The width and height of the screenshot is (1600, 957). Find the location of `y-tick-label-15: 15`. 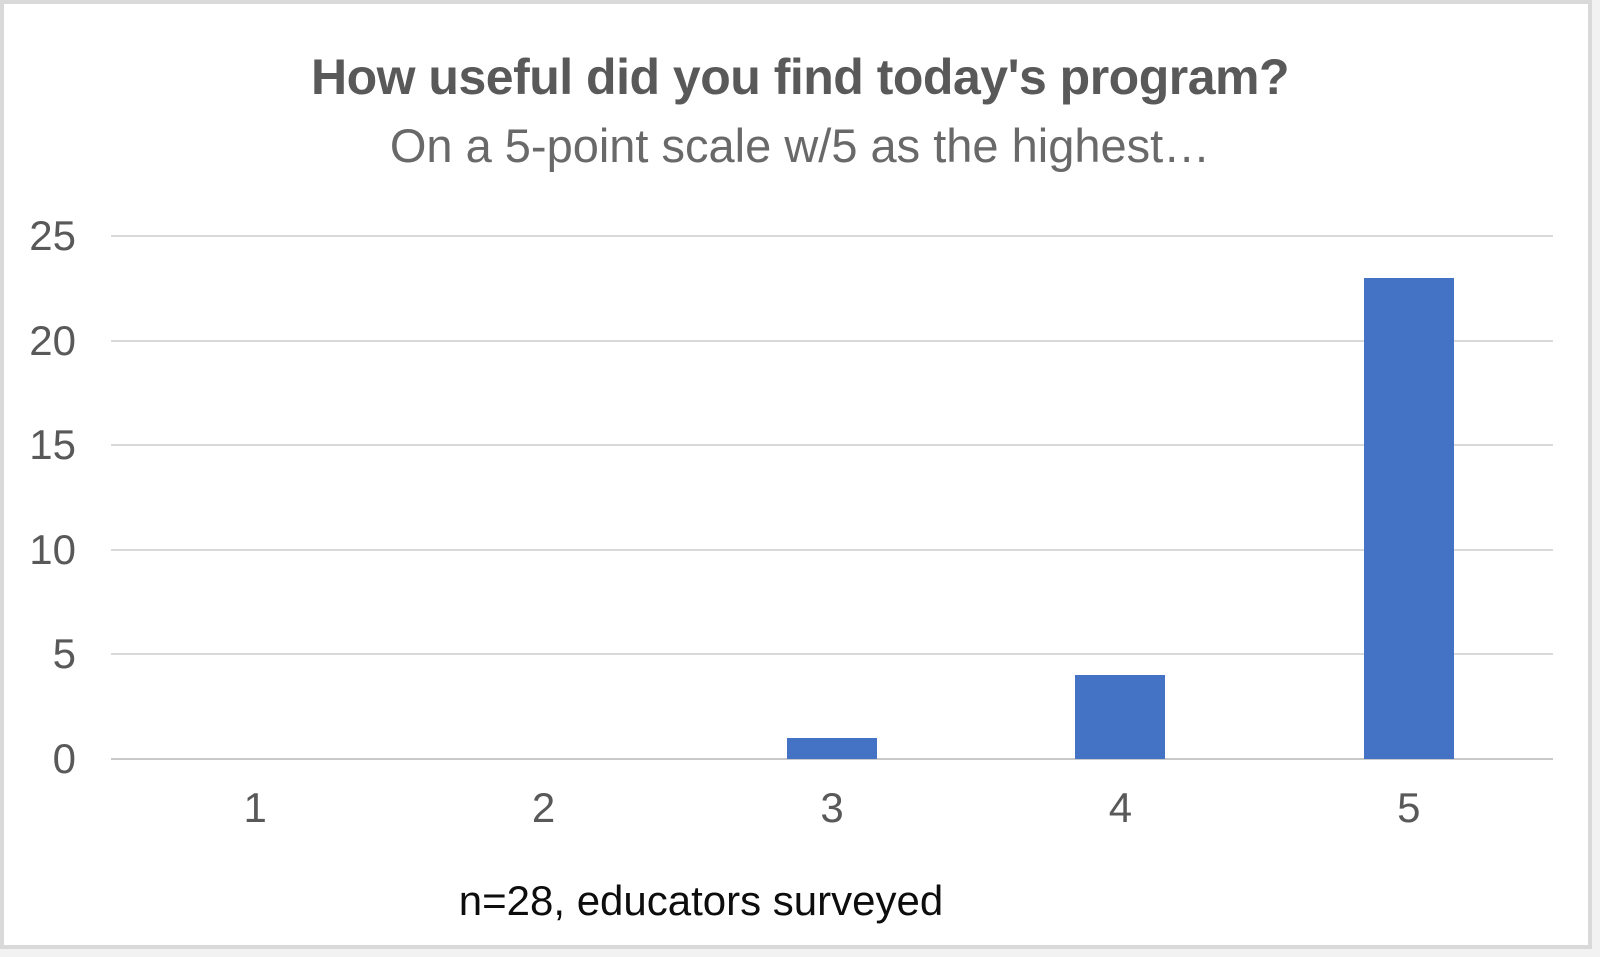

y-tick-label-15: 15 is located at coordinates (52, 445).